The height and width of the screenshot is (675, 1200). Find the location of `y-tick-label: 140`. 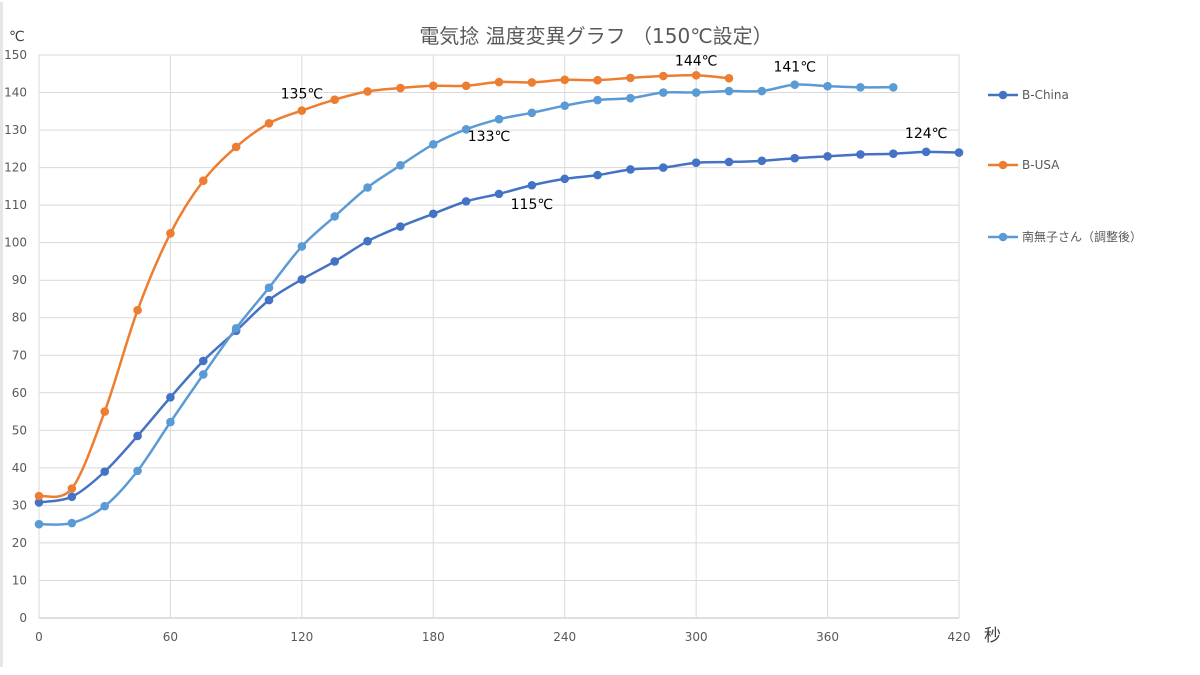

y-tick-label: 140 is located at coordinates (15, 93).